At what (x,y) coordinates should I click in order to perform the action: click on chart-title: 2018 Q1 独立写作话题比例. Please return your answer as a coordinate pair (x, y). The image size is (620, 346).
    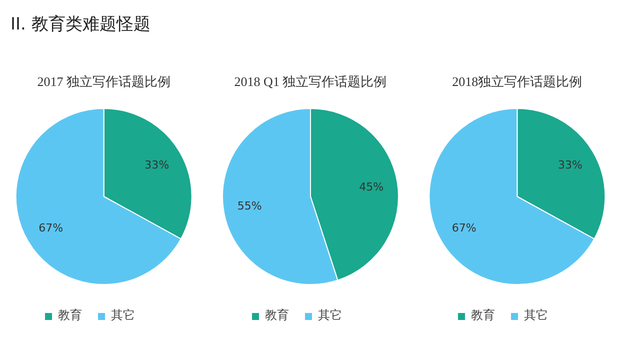
    Looking at the image, I should click on (310, 81).